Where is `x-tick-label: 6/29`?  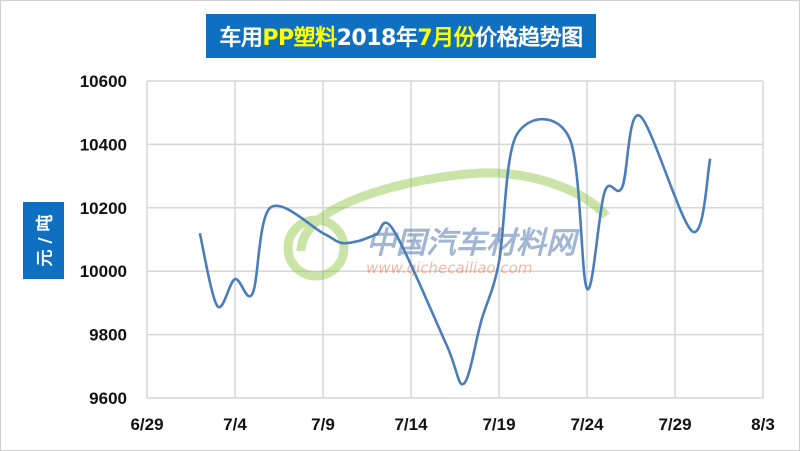
x-tick-label: 6/29 is located at coordinates (146, 424).